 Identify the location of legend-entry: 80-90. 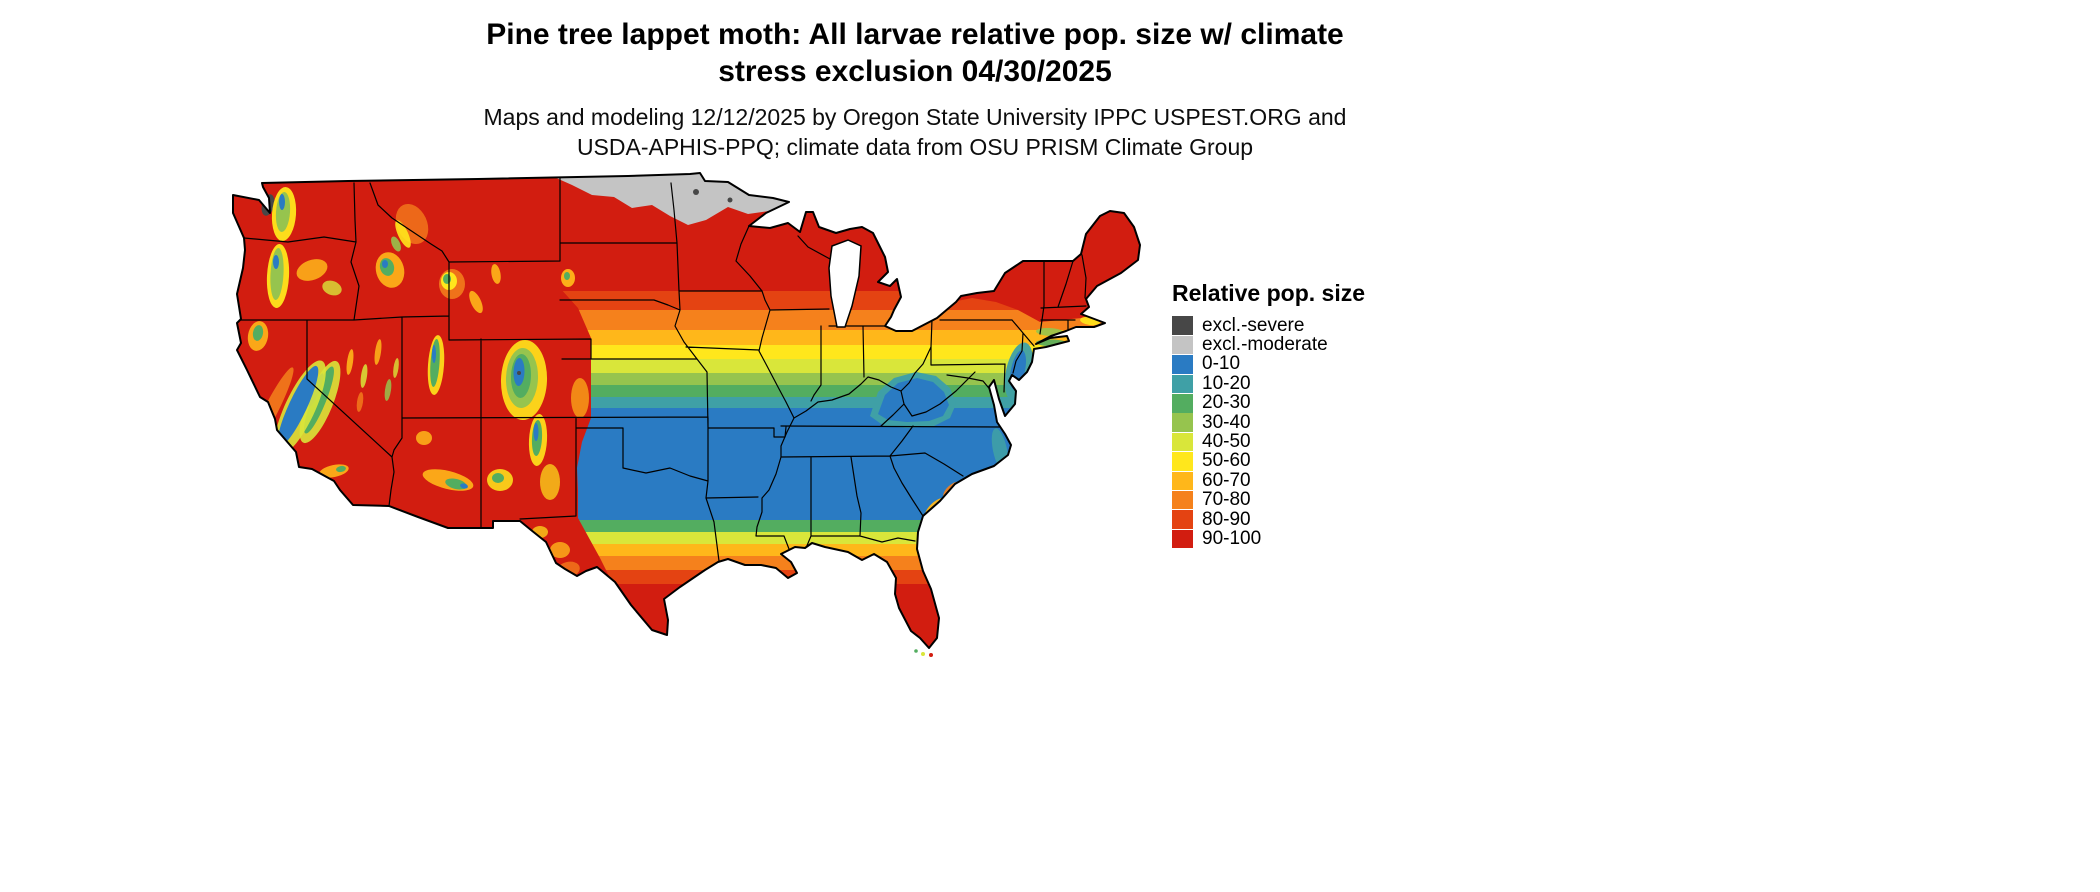
(1268, 519).